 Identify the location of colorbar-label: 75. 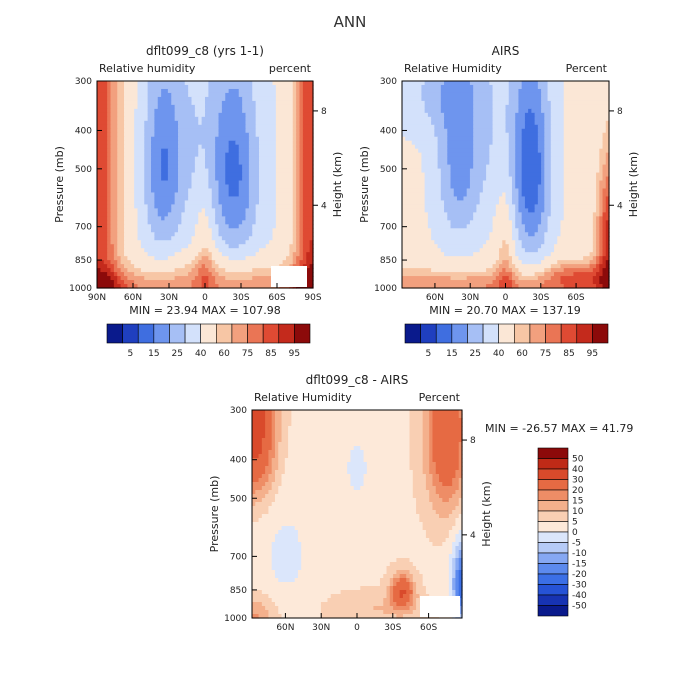
(247, 354).